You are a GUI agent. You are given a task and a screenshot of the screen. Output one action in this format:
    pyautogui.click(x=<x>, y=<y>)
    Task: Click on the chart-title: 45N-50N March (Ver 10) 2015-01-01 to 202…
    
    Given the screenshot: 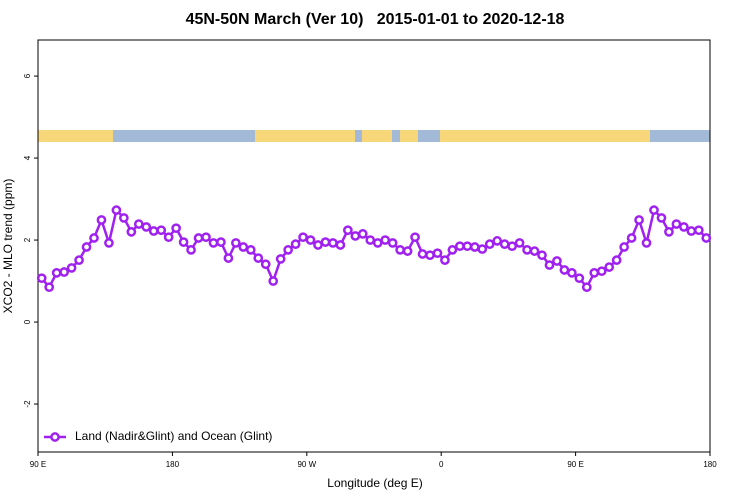 What is the action you would take?
    pyautogui.click(x=375, y=19)
    